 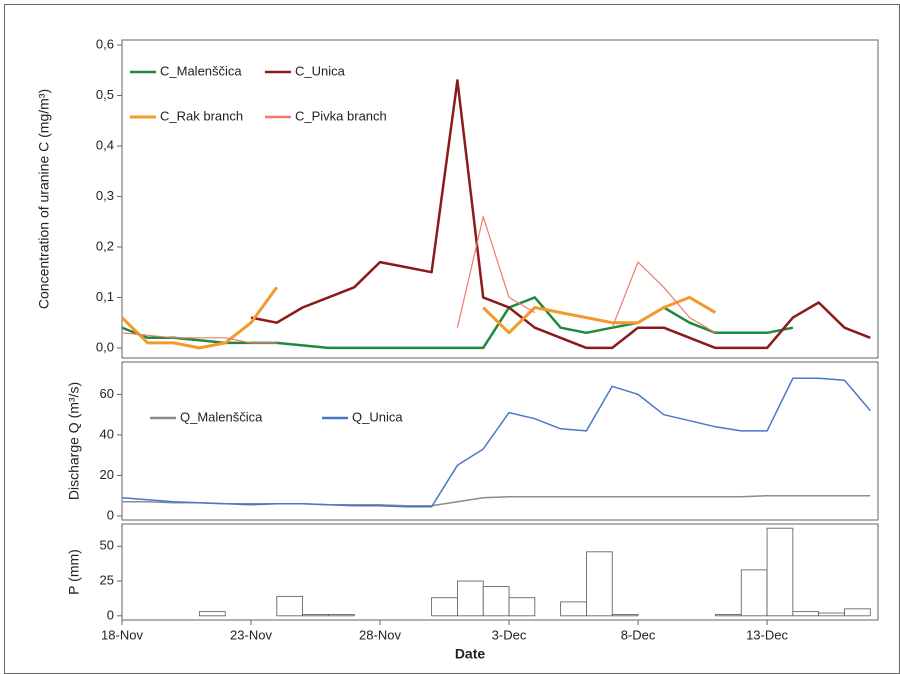 What do you see at coordinates (201, 70) in the screenshot?
I see `legend-label: C_Malenščica` at bounding box center [201, 70].